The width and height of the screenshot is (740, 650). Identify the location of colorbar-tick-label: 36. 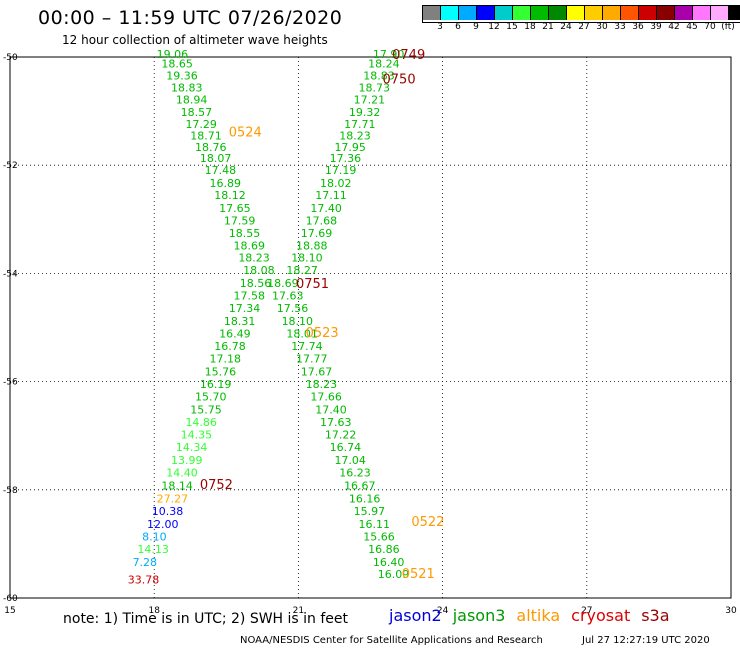
(638, 27).